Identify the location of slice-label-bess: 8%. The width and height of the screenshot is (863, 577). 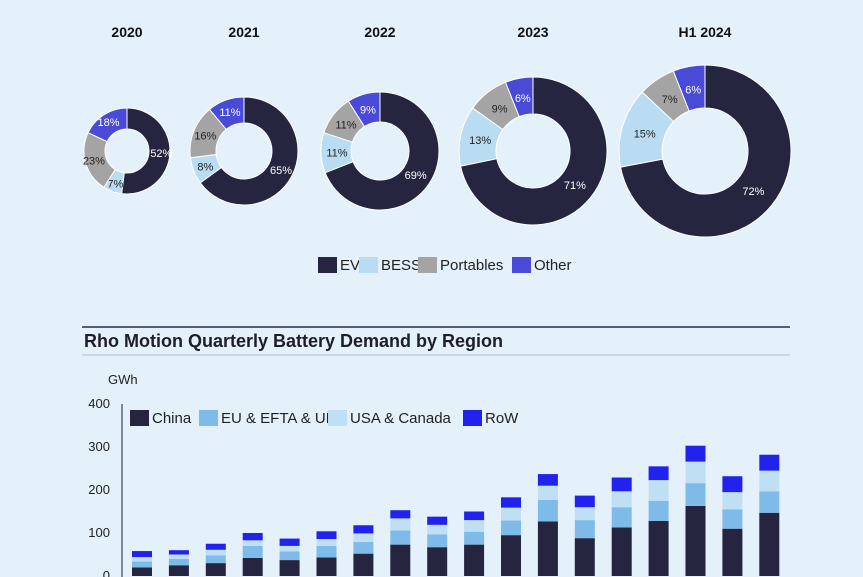
(205, 167).